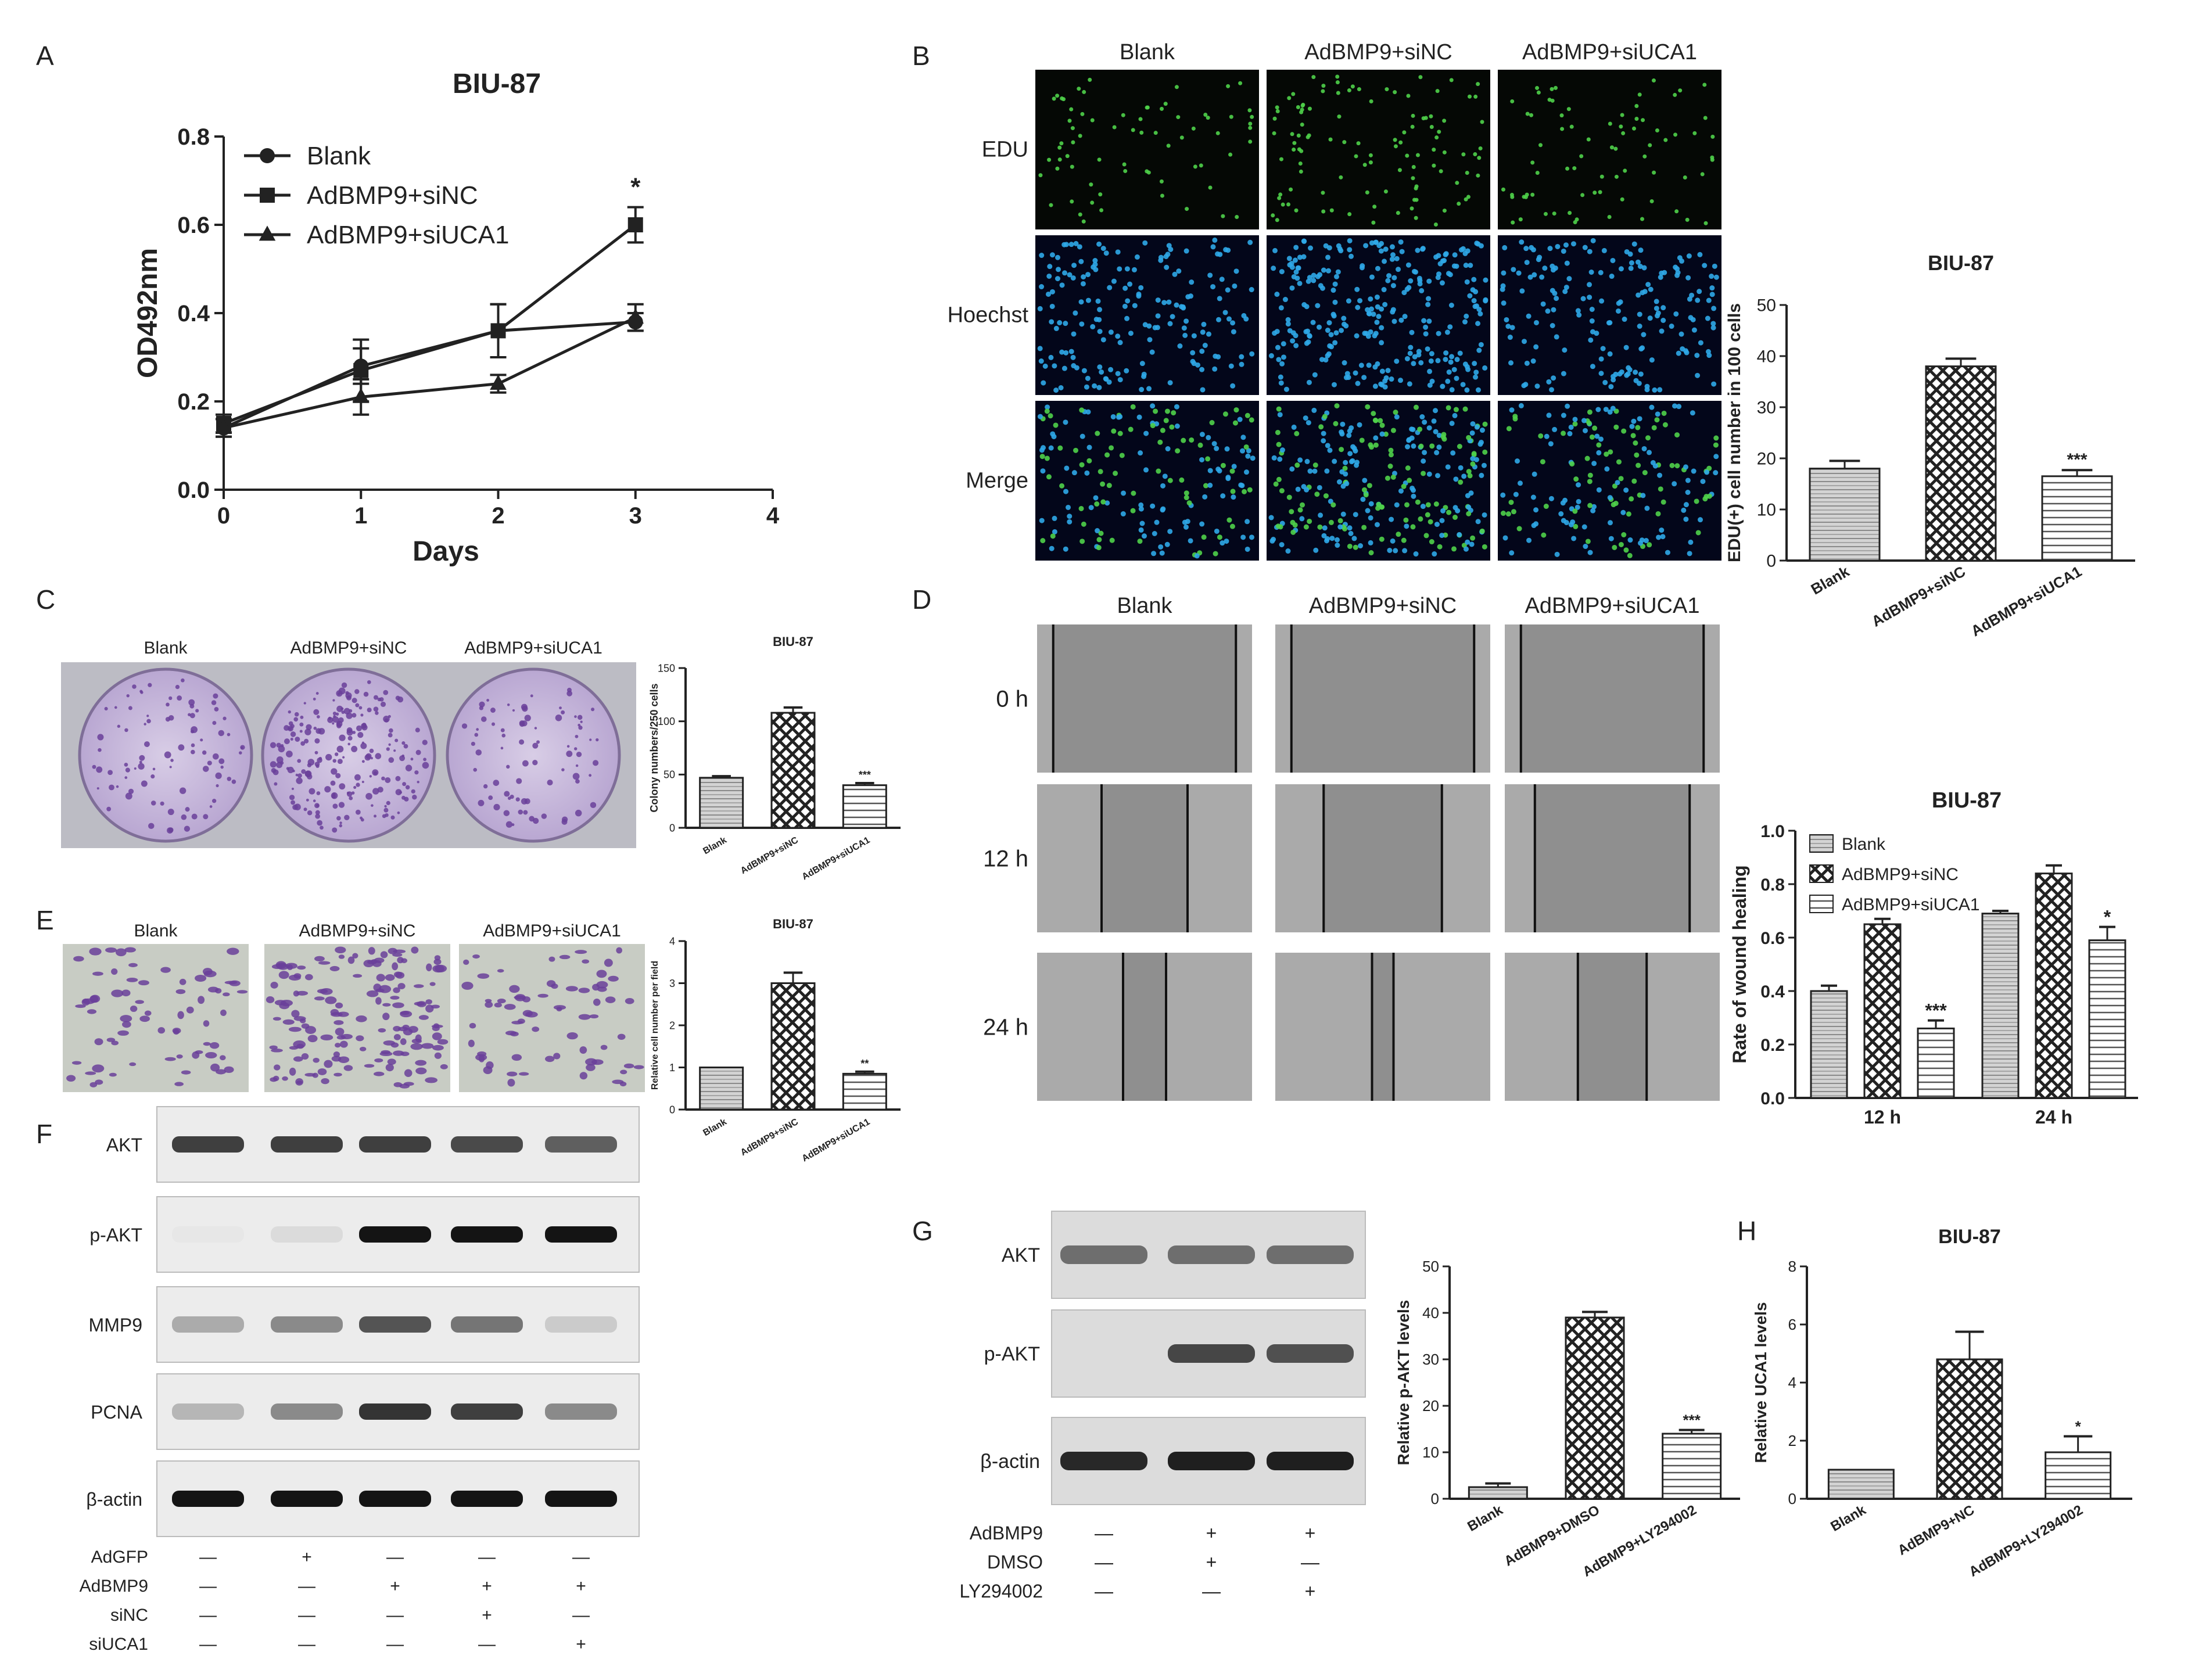 This screenshot has height=1680, width=2195. What do you see at coordinates (1006, 1533) in the screenshot?
I see `treatment-label: AdBMP9` at bounding box center [1006, 1533].